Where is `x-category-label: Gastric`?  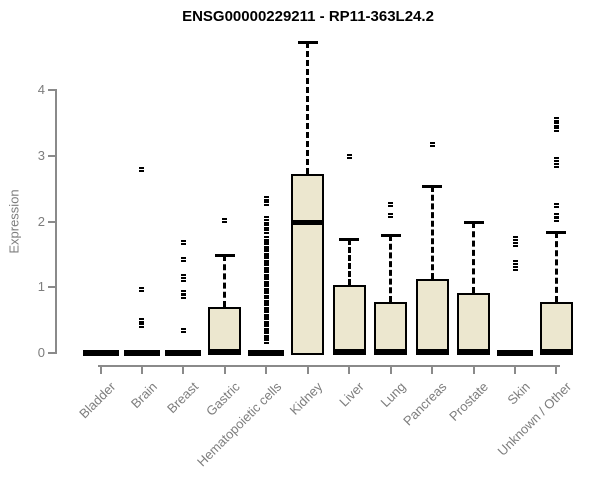
x-category-label: Gastric is located at coordinates (222, 399).